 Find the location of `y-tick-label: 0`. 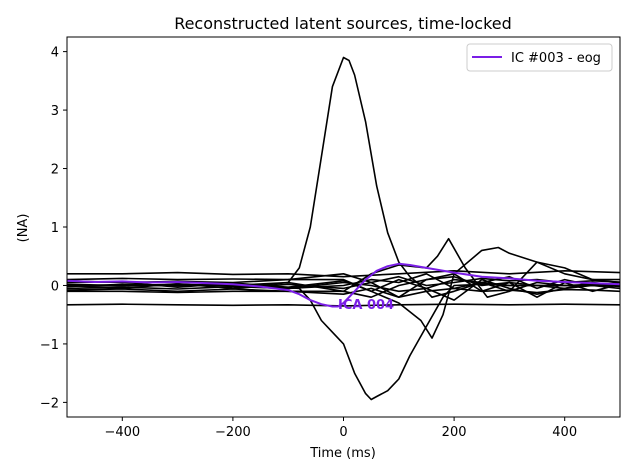

y-tick-label: 0 is located at coordinates (55, 286).